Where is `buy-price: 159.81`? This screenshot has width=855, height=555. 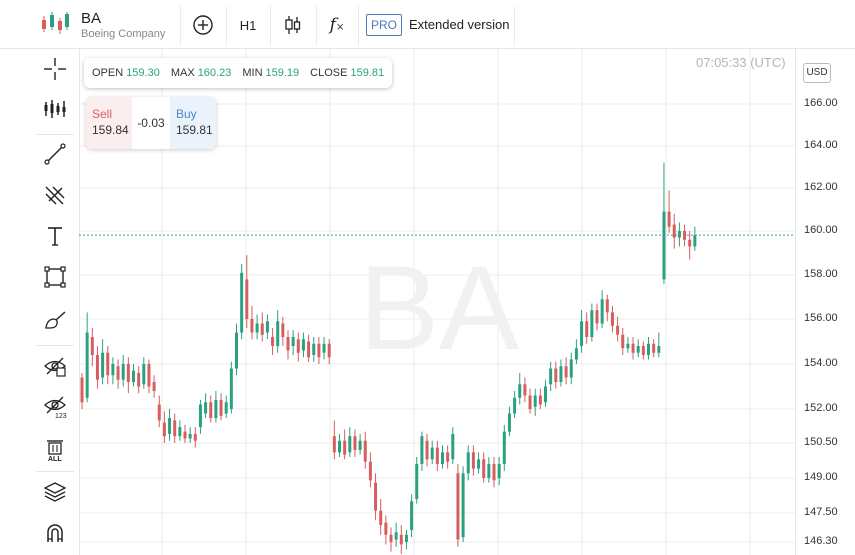
buy-price: 159.81 is located at coordinates (194, 130).